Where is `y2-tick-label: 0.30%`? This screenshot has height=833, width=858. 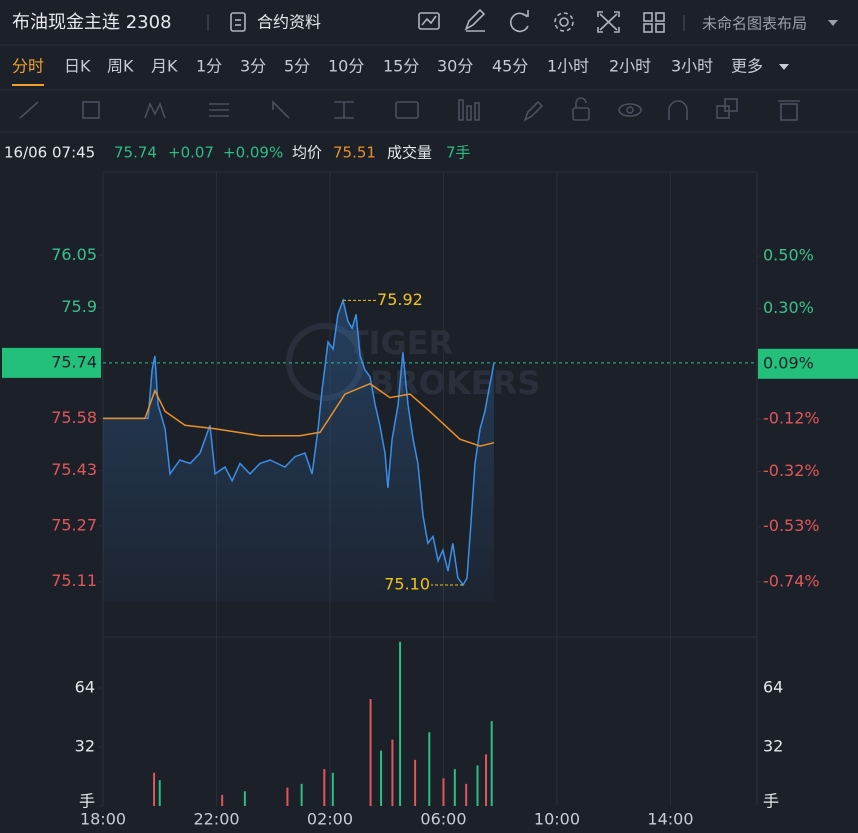 y2-tick-label: 0.30% is located at coordinates (788, 307).